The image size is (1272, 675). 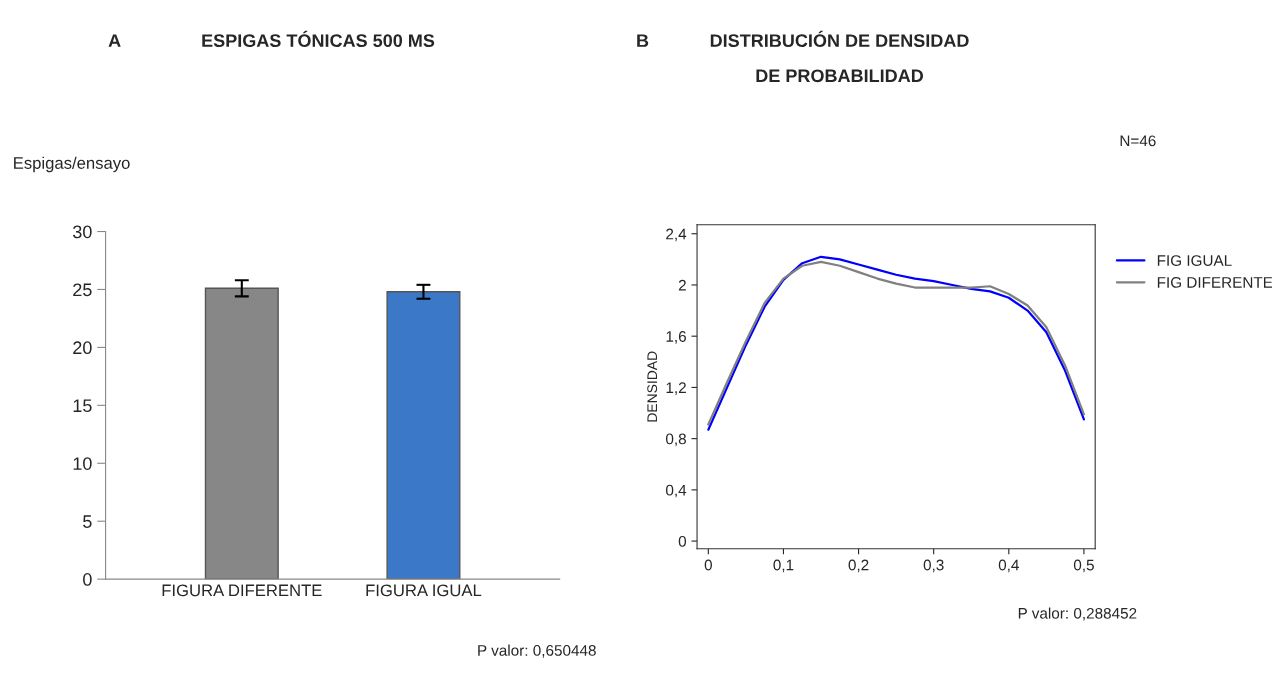 I want to click on y-tick-label: 20, so click(x=82, y=348).